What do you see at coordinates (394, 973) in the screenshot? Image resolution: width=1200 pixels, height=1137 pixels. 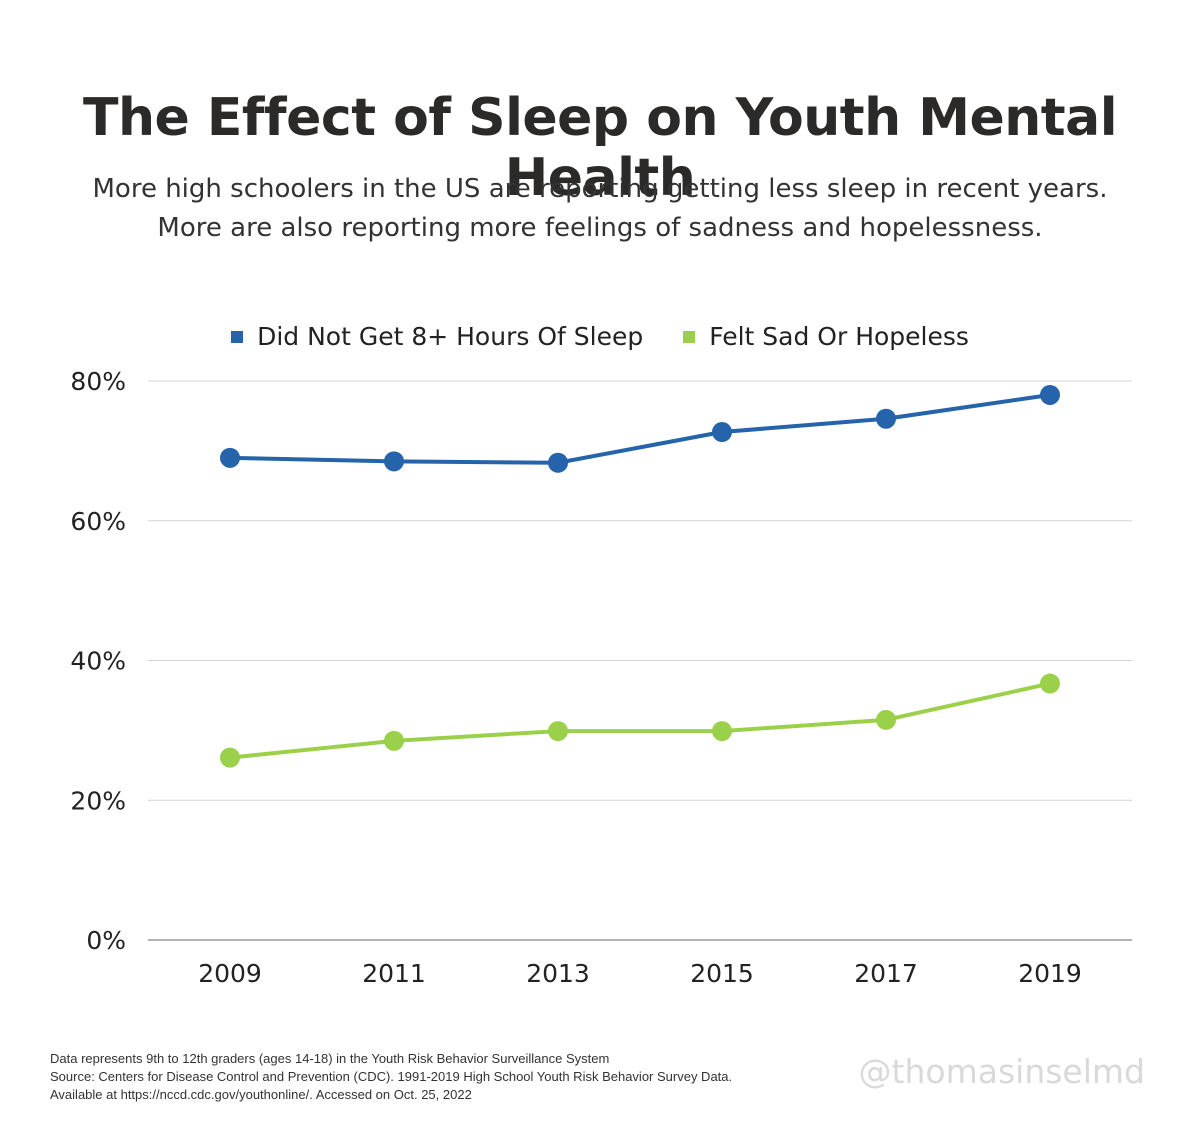 I see `x-tick-label: 2011` at bounding box center [394, 973].